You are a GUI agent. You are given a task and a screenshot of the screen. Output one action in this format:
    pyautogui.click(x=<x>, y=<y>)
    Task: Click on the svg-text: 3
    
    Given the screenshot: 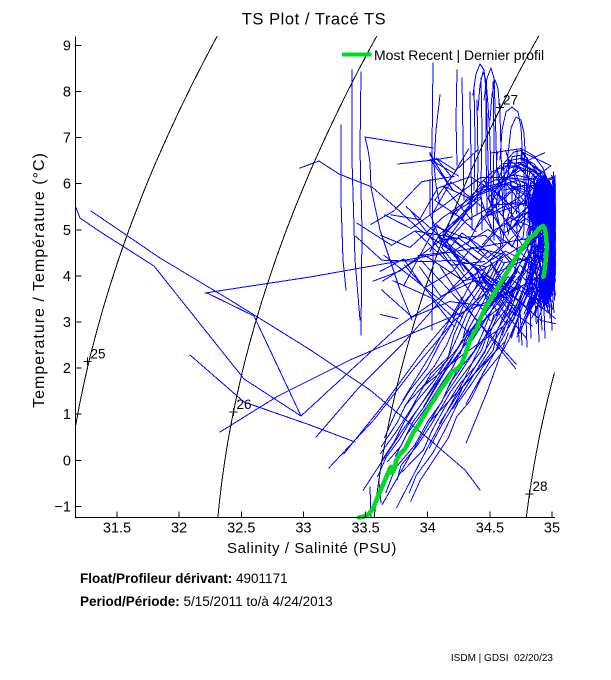 What is the action you would take?
    pyautogui.click(x=67, y=323)
    